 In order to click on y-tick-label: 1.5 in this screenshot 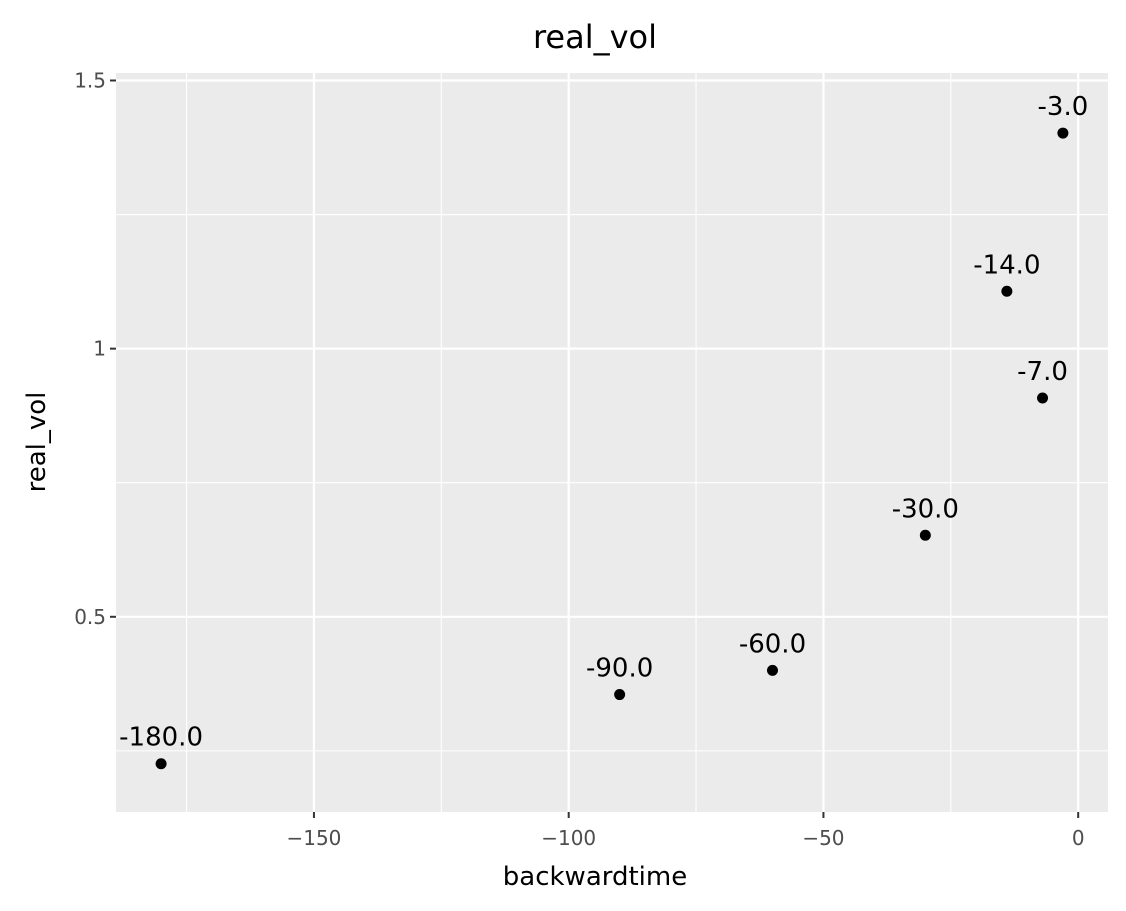, I will do `click(90, 81)`.